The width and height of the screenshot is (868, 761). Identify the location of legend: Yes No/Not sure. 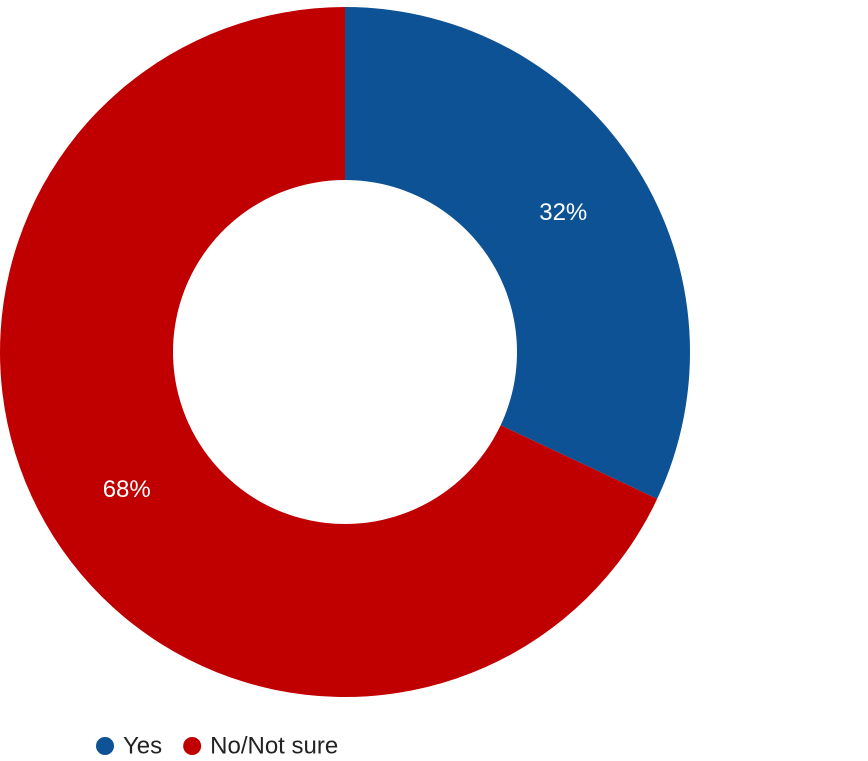
(217, 745).